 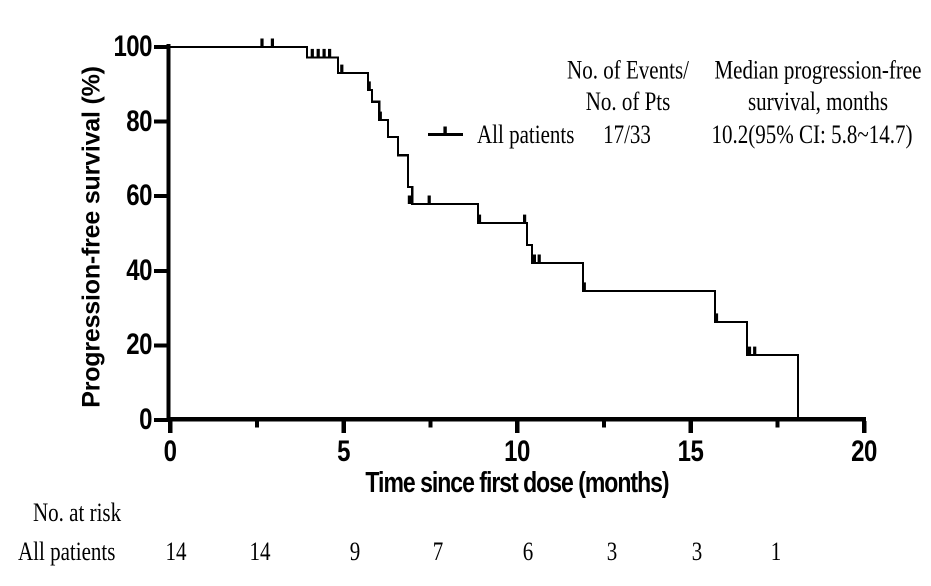 What do you see at coordinates (445, 130) in the screenshot?
I see `legend-key-censor-tick` at bounding box center [445, 130].